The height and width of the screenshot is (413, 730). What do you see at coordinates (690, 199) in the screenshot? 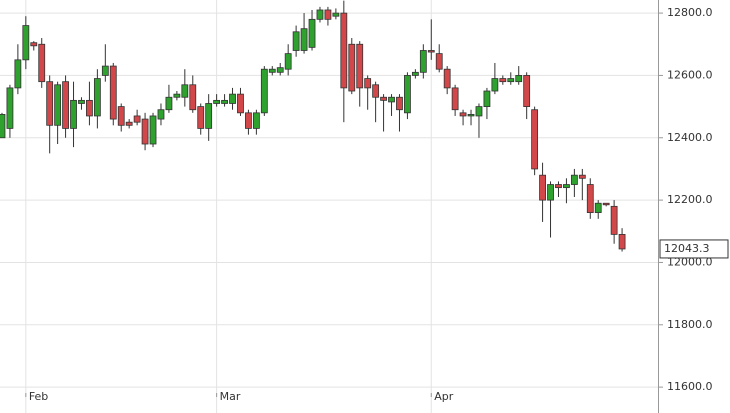
I see `y-tick-label: 12200.0` at bounding box center [690, 199].